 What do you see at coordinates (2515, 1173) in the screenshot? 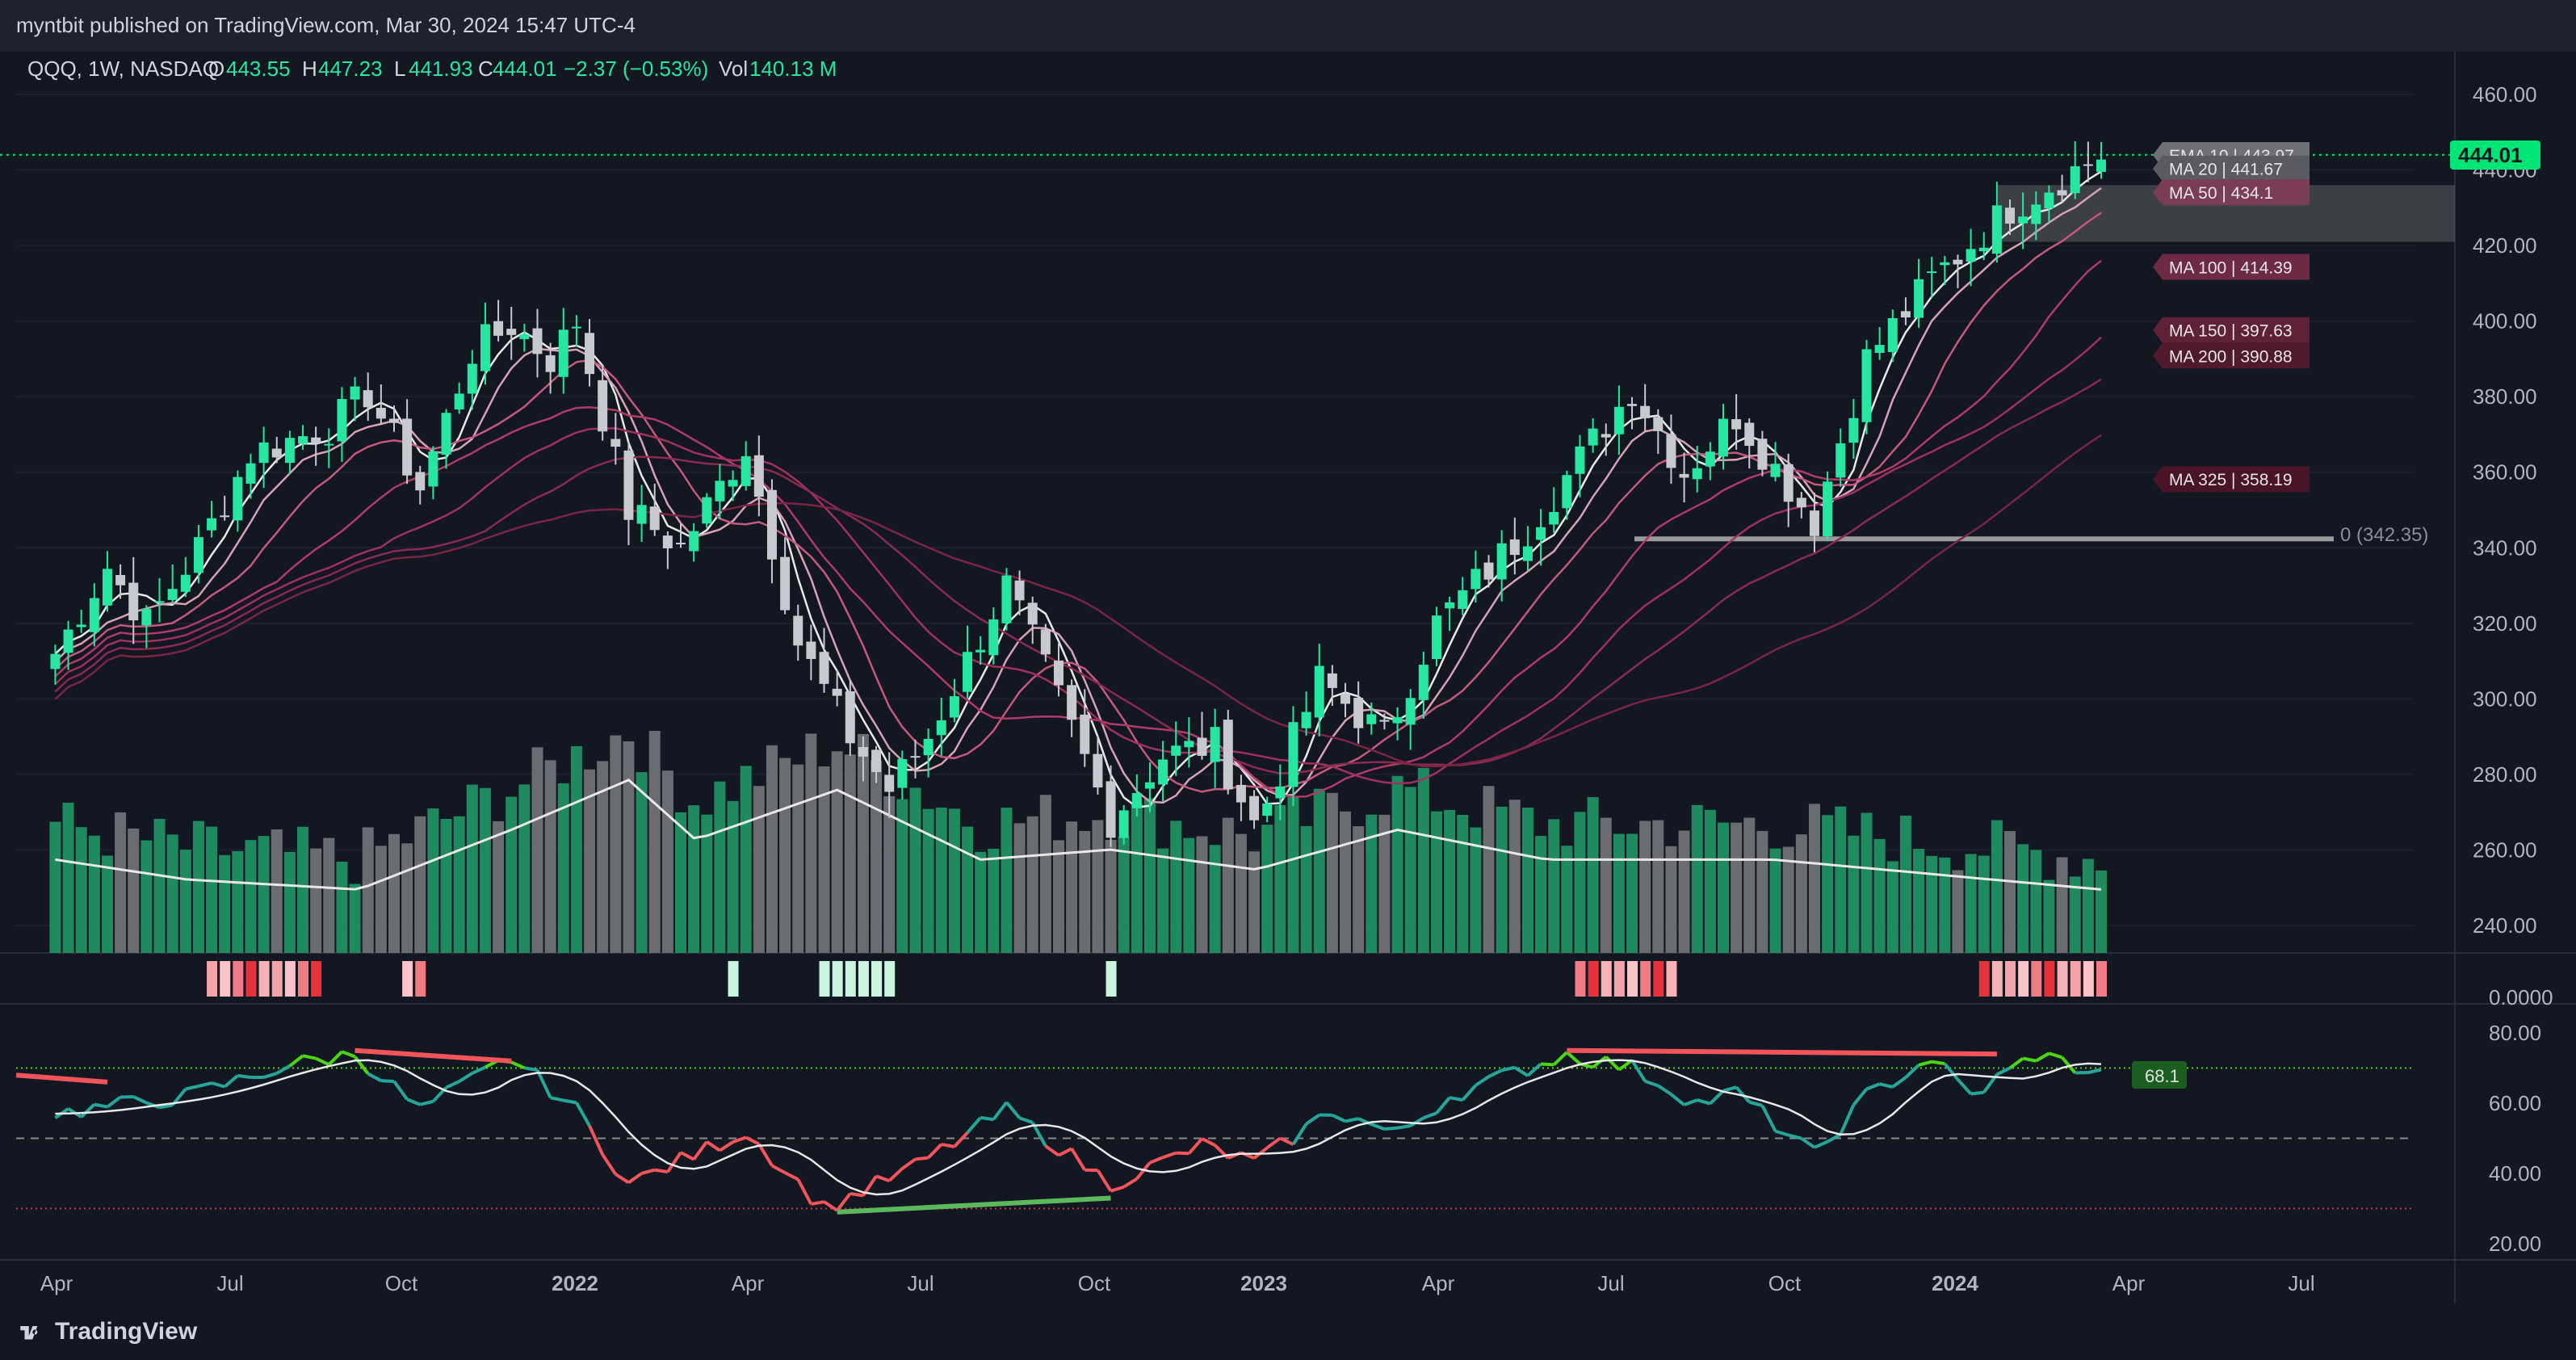
I see `rsi-axis-tick: 40.00` at bounding box center [2515, 1173].